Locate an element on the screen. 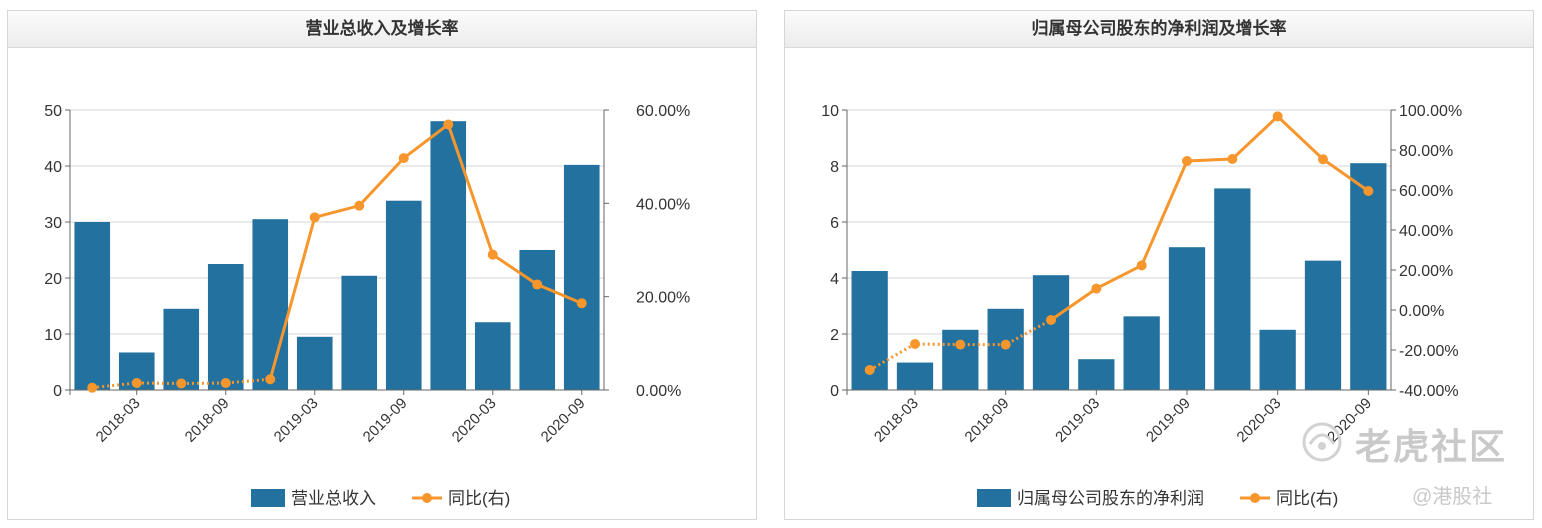 The width and height of the screenshot is (1542, 528). chart-0-left-tick-label: 50 is located at coordinates (53, 111).